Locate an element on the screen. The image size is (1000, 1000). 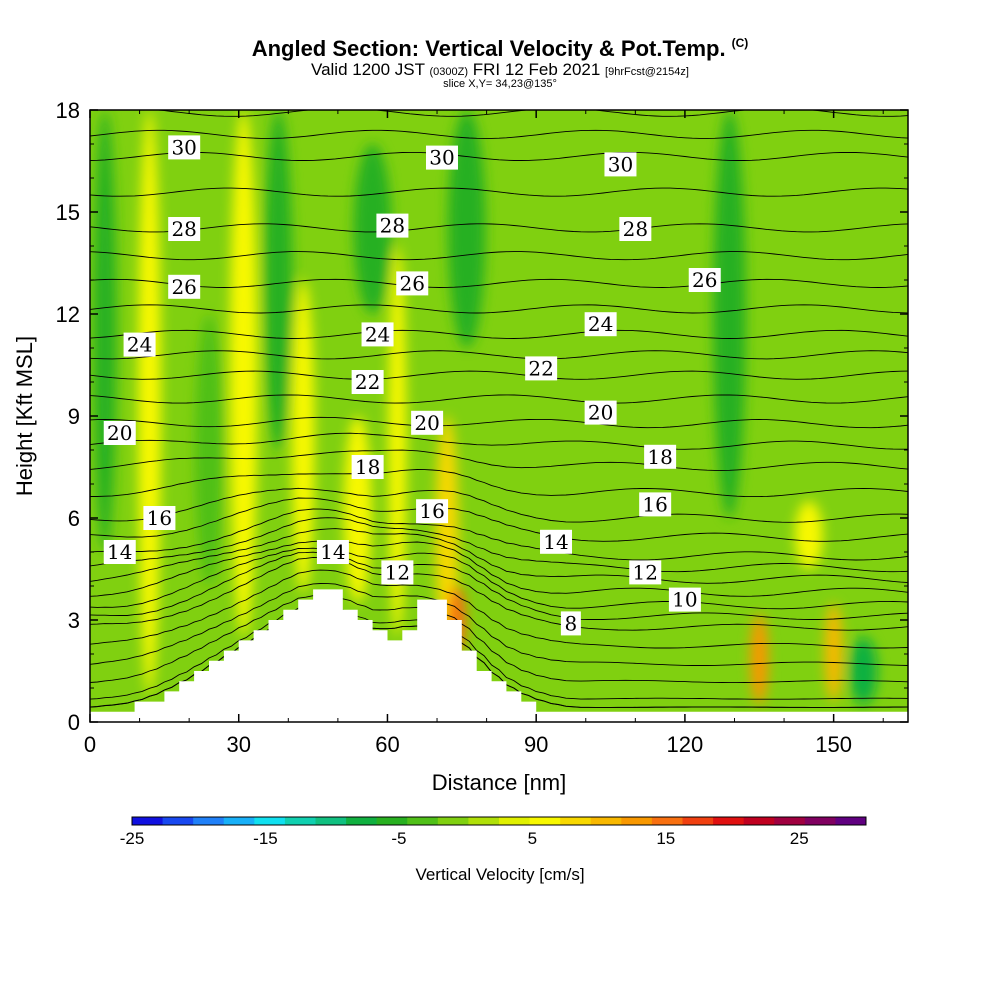
y-tick-label: 15 is located at coordinates (68, 212).